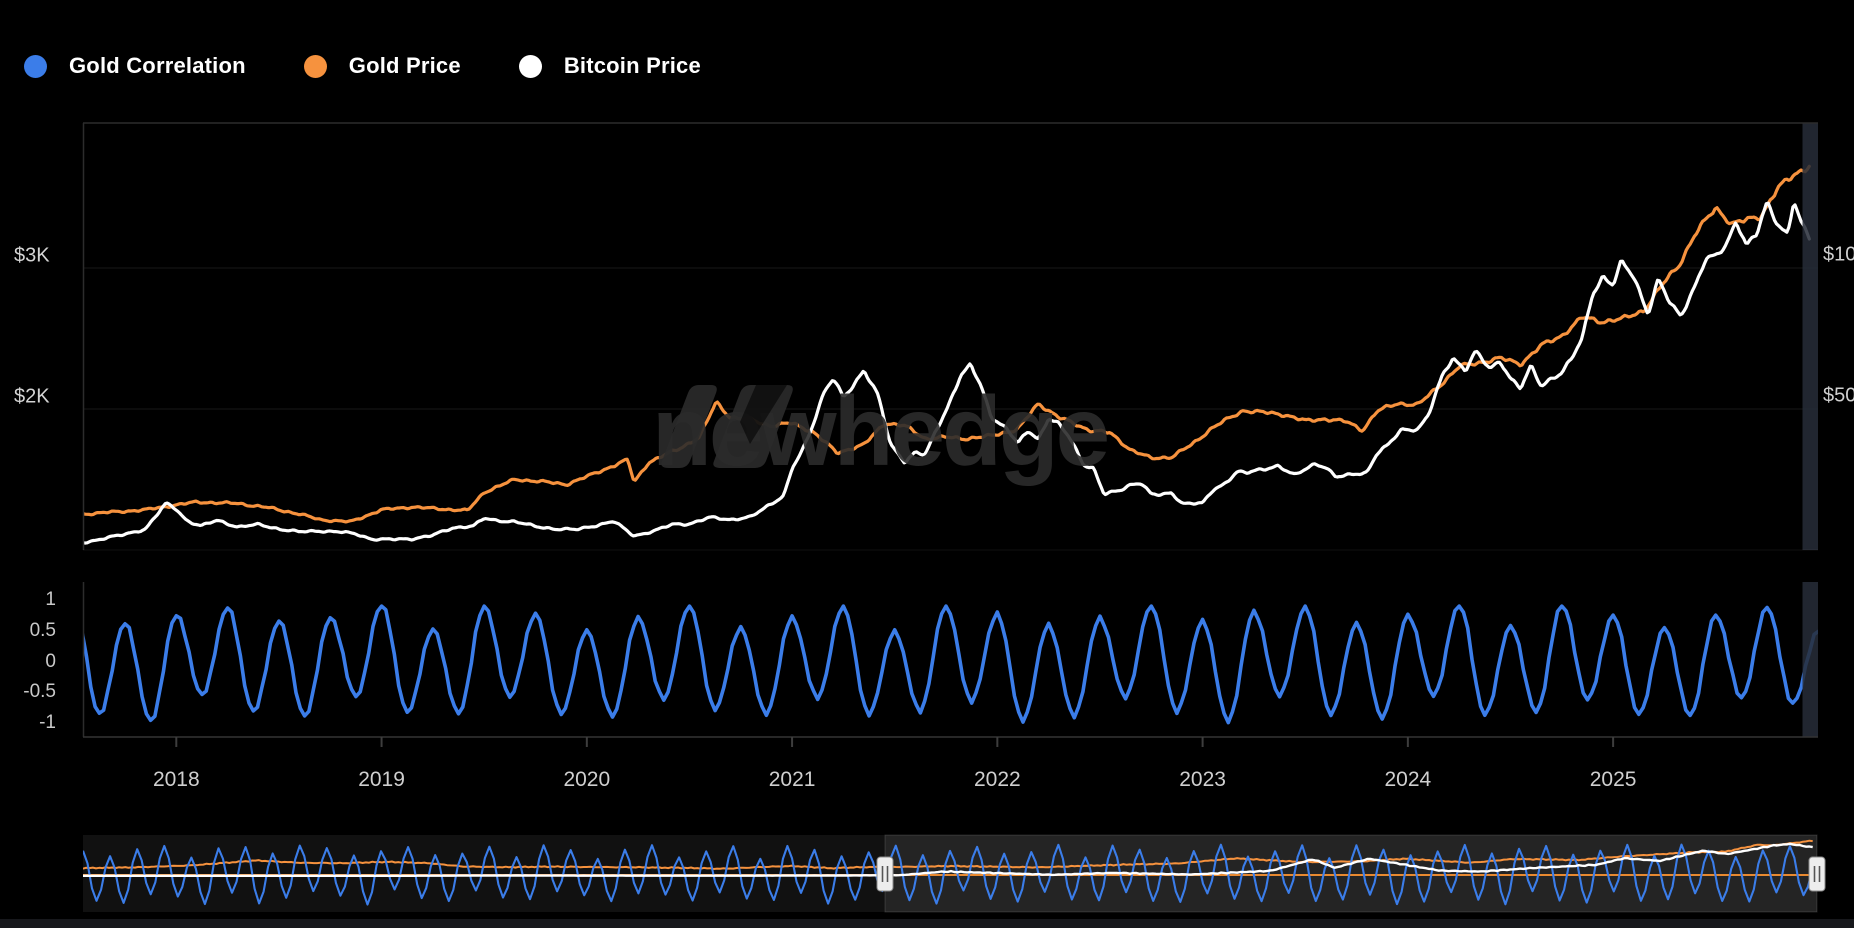 The height and width of the screenshot is (928, 1854). Describe the element at coordinates (1838, 395) in the screenshot. I see `price-axis-label-right: $50K` at that location.